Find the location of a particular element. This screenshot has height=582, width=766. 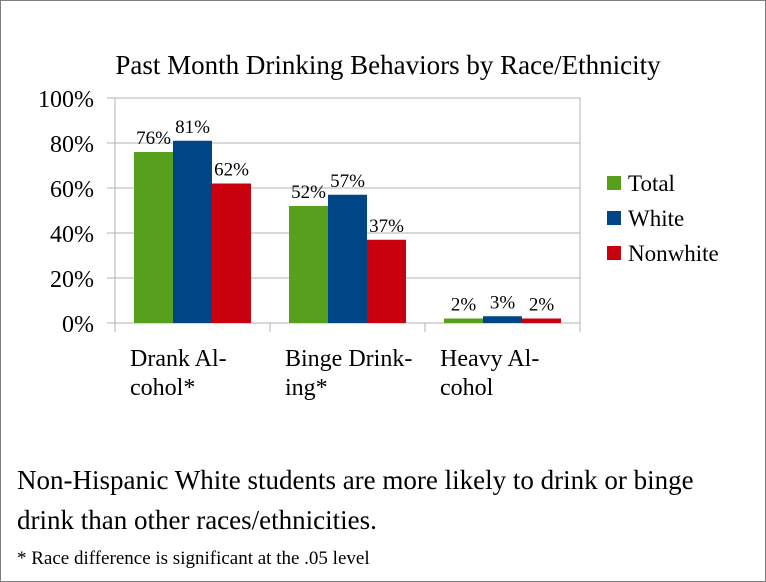

y-tick-label: 20% is located at coordinates (72, 280).